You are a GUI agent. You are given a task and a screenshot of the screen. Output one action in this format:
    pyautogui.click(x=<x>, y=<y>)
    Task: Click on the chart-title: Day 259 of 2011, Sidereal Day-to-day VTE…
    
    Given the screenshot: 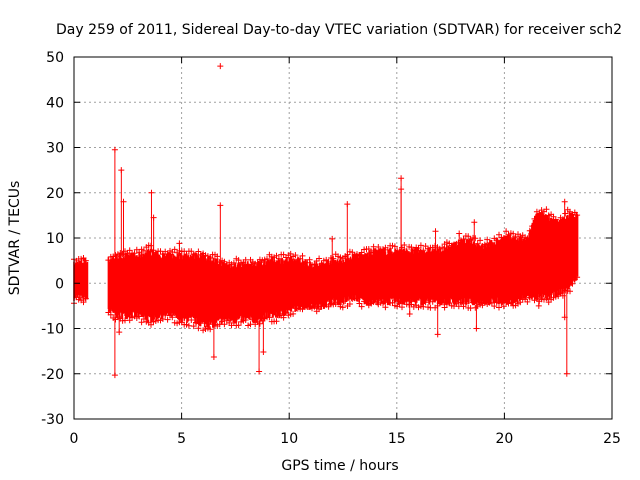 What is the action you would take?
    pyautogui.click(x=339, y=30)
    